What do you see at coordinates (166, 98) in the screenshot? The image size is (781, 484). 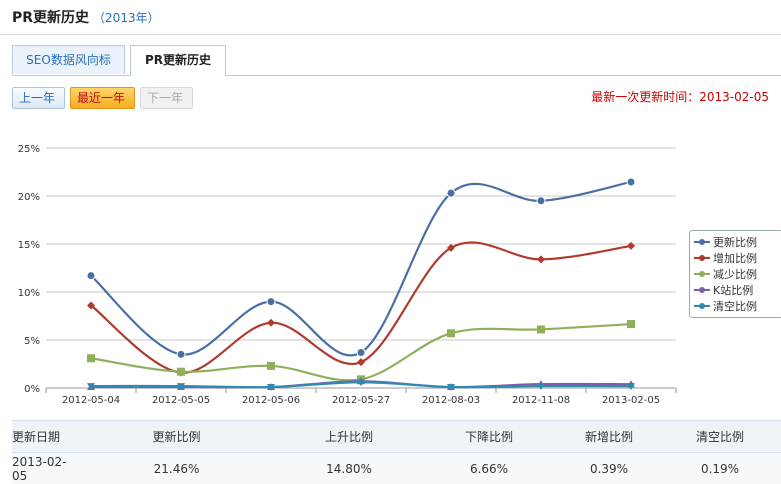 I see `next-year-button: 下一年` at bounding box center [166, 98].